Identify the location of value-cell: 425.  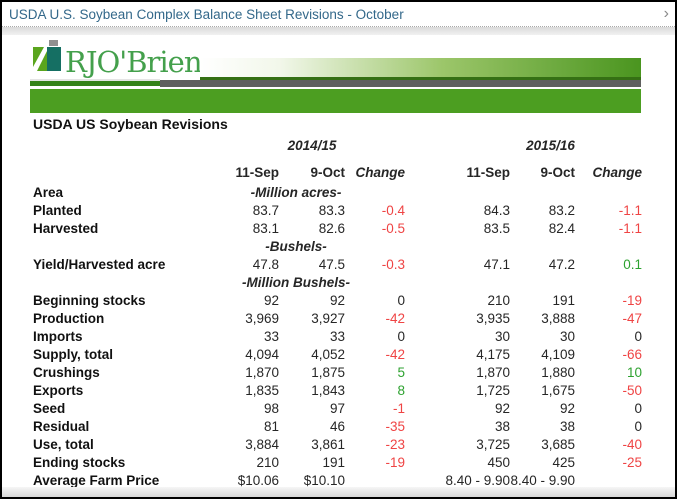
(563, 462).